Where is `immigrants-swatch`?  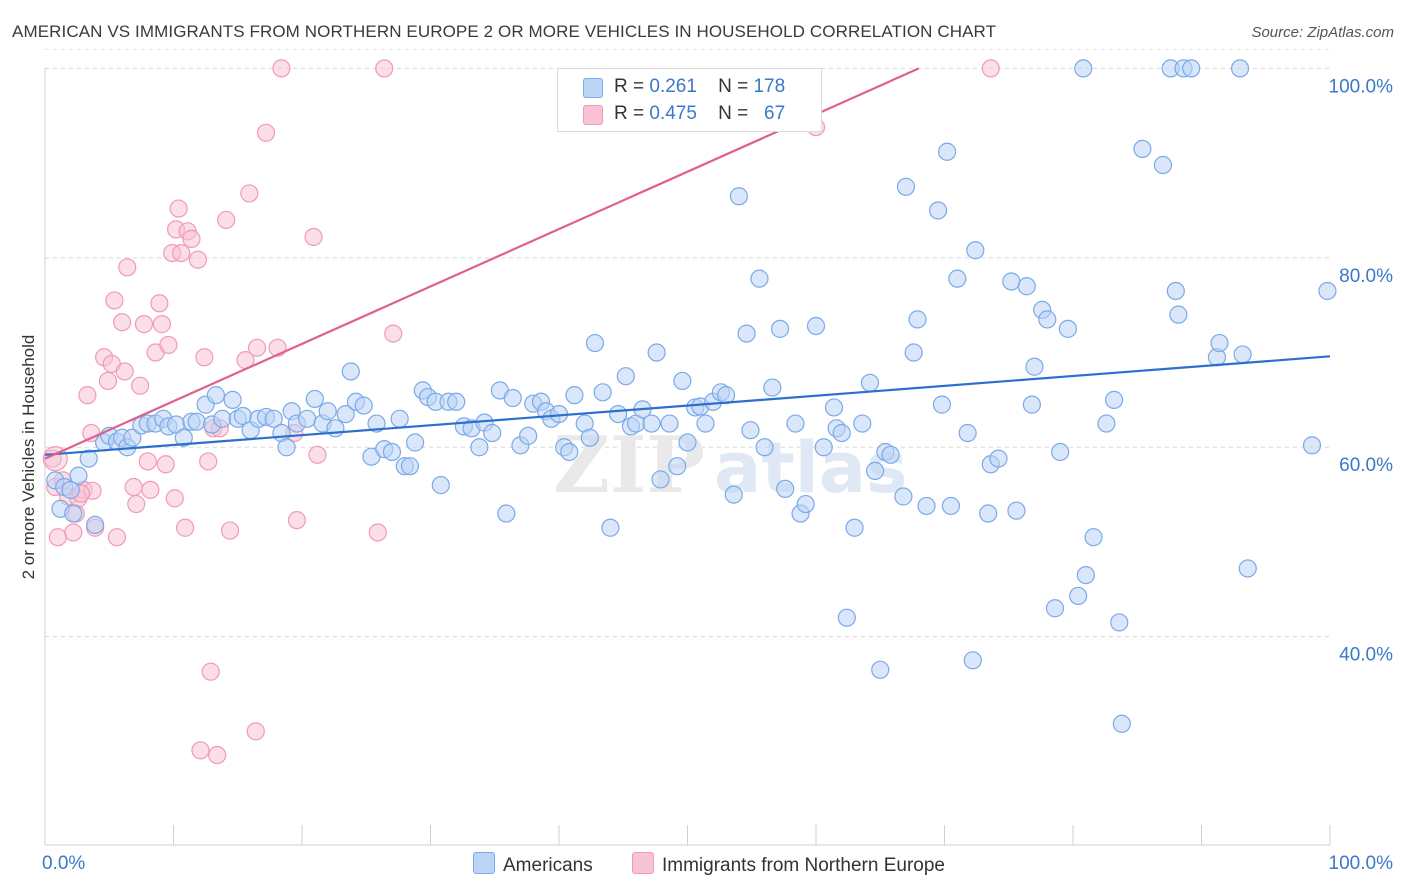
immigrants-swatch is located at coordinates (593, 115).